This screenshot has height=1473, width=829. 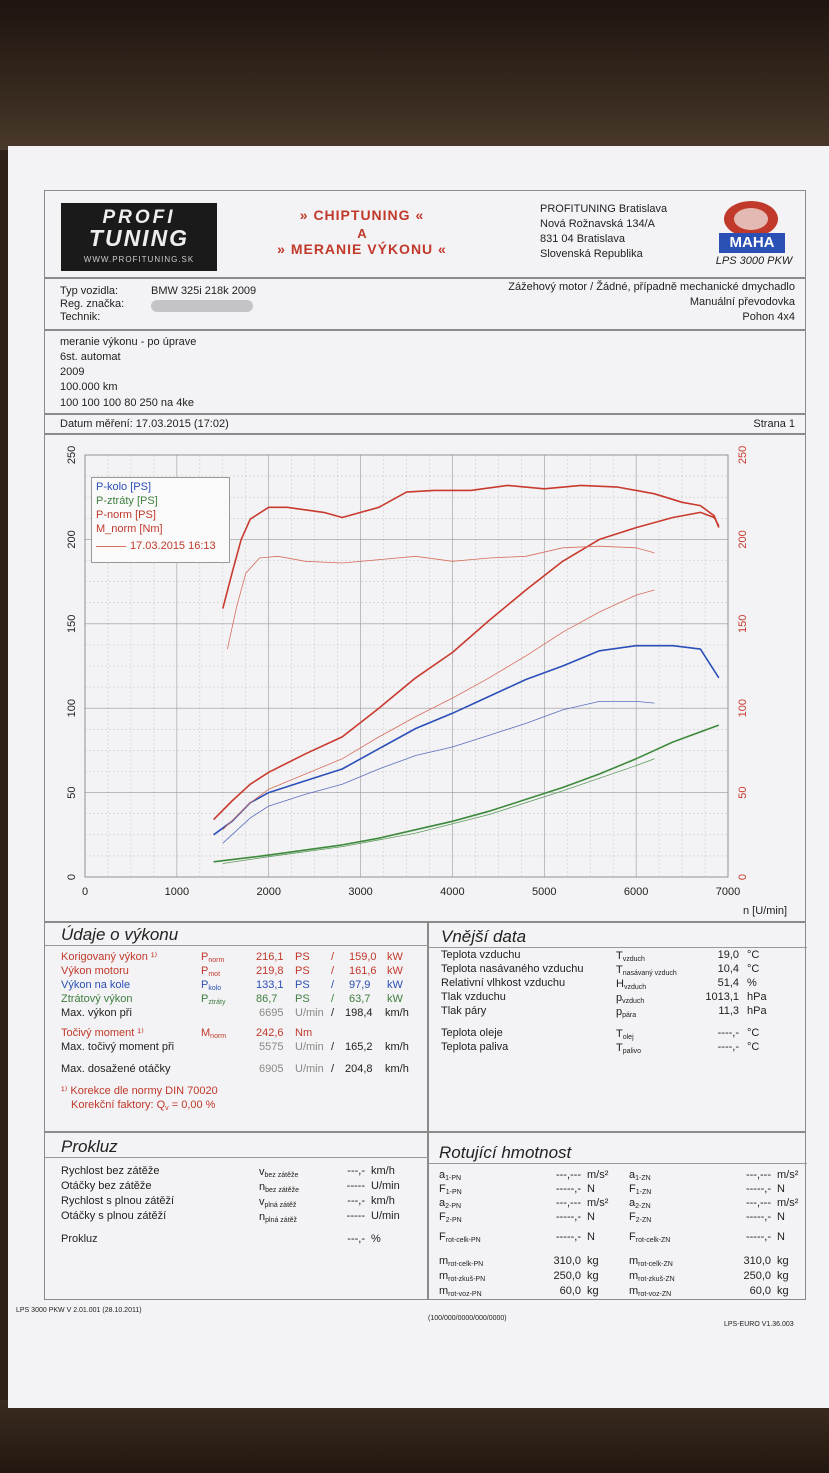 What do you see at coordinates (568, 1203) in the screenshot?
I see `rotating-left-value: ---,---` at bounding box center [568, 1203].